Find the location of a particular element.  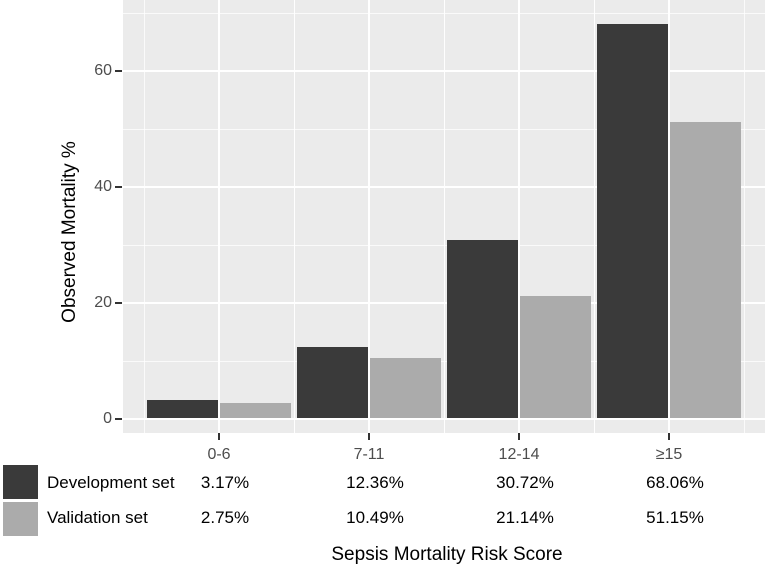

x-axis-tick-label: ≥15 is located at coordinates (669, 454).